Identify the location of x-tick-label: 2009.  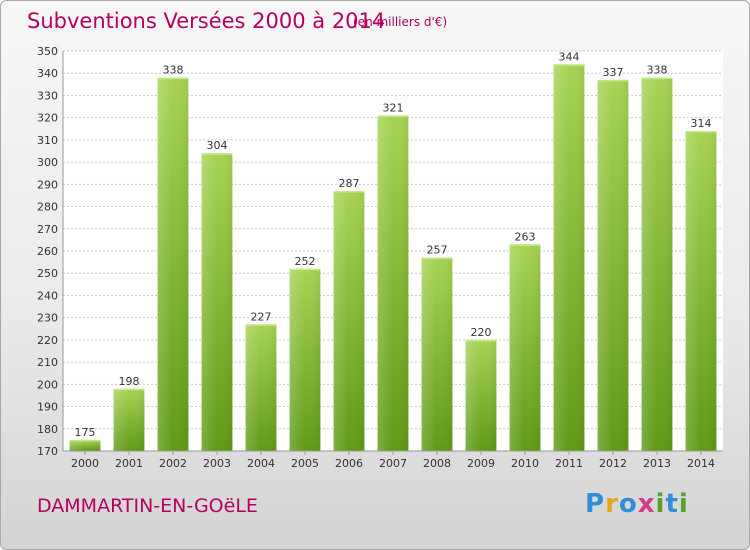
(481, 463).